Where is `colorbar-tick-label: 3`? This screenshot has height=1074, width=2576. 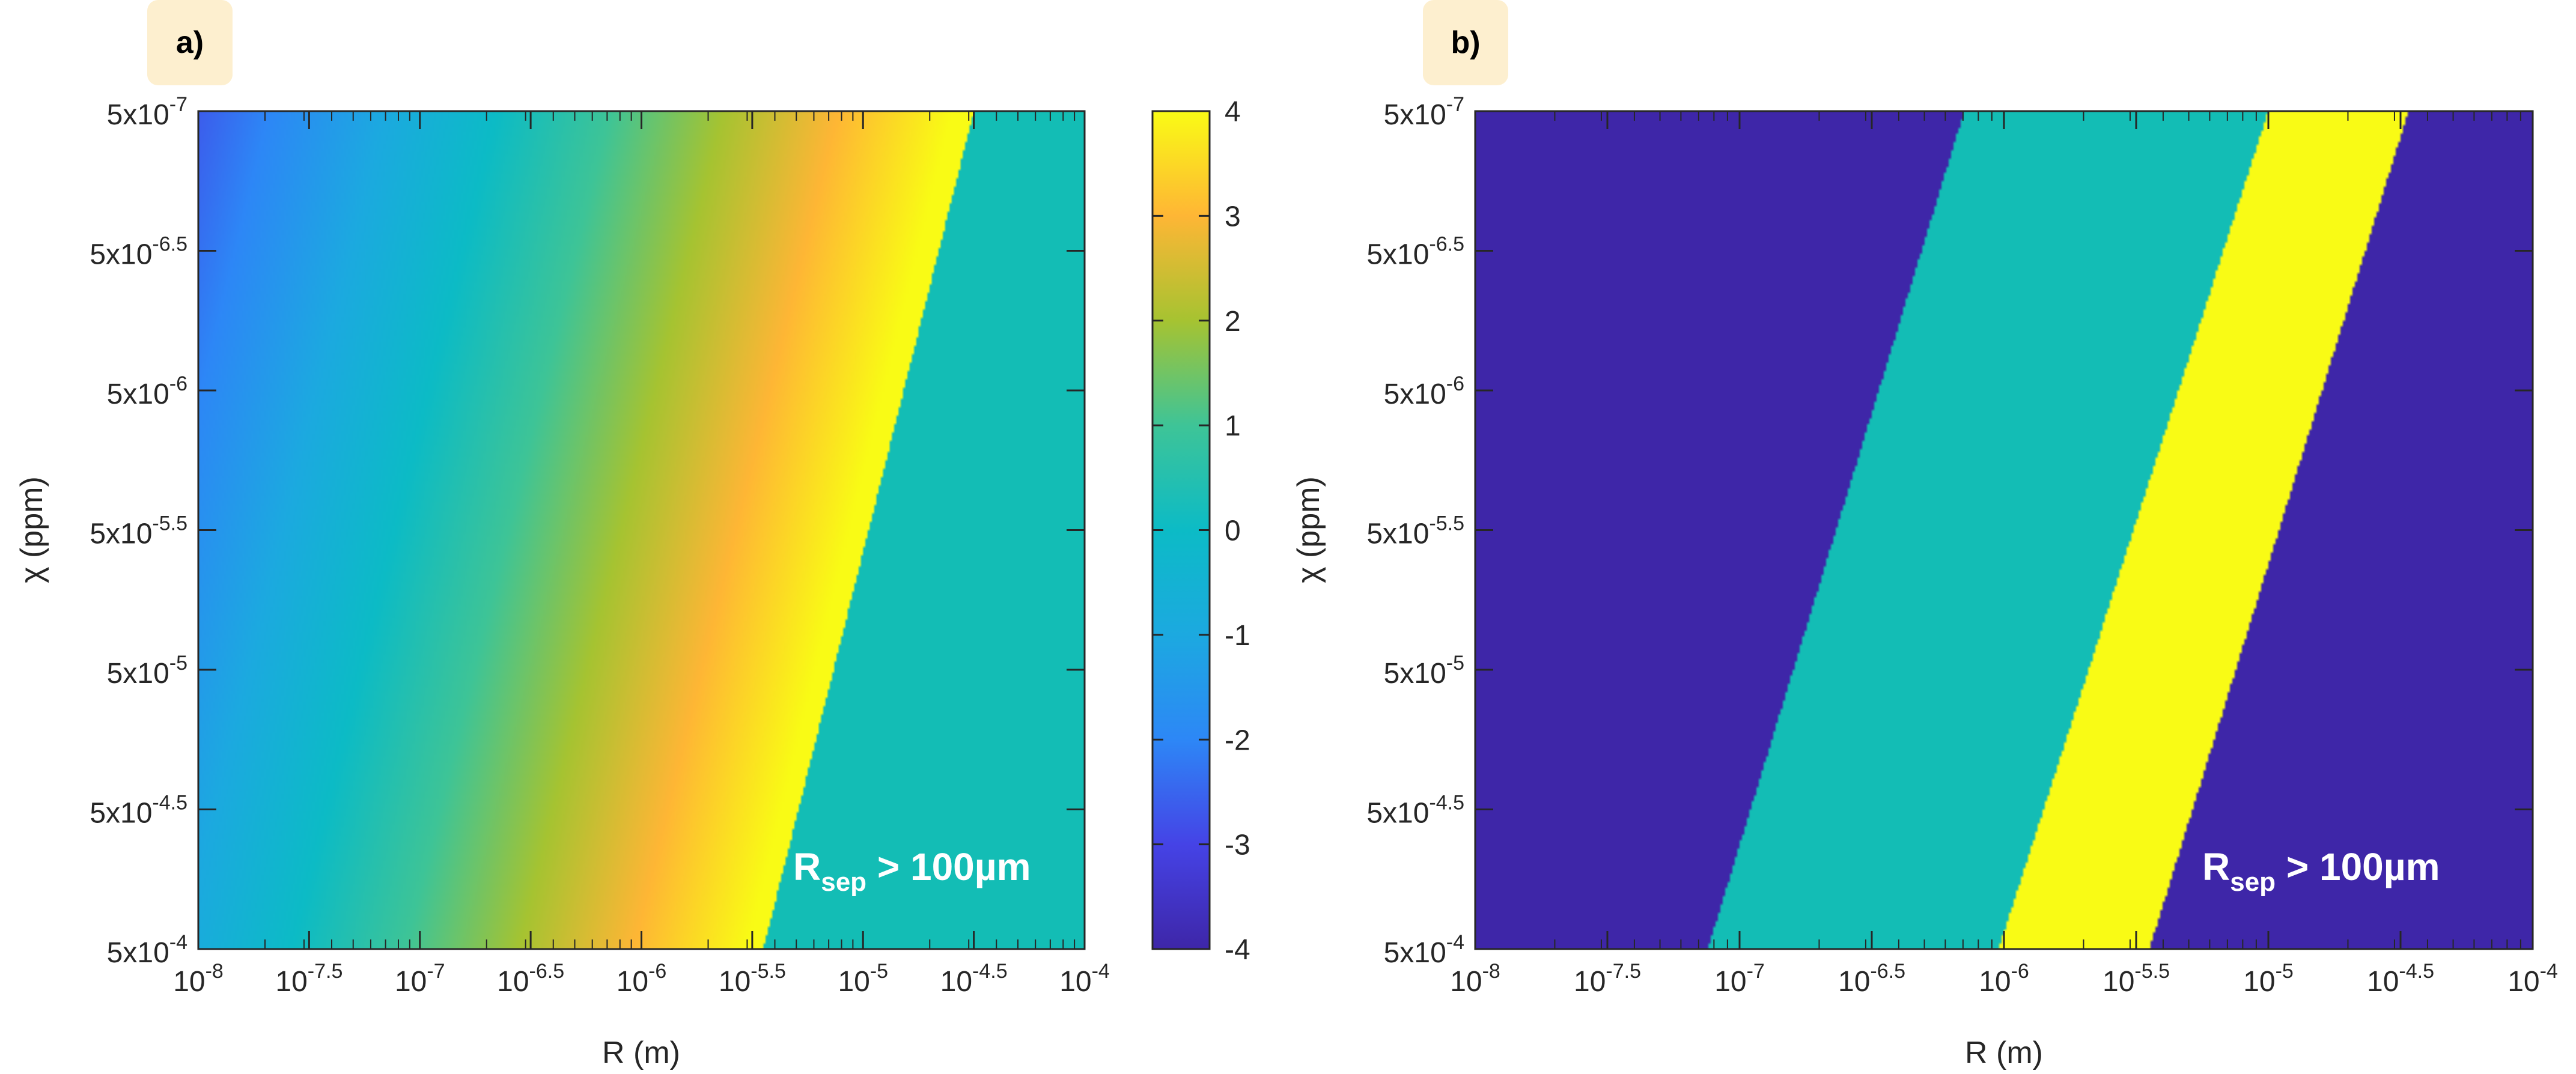
colorbar-tick-label: 3 is located at coordinates (1233, 216).